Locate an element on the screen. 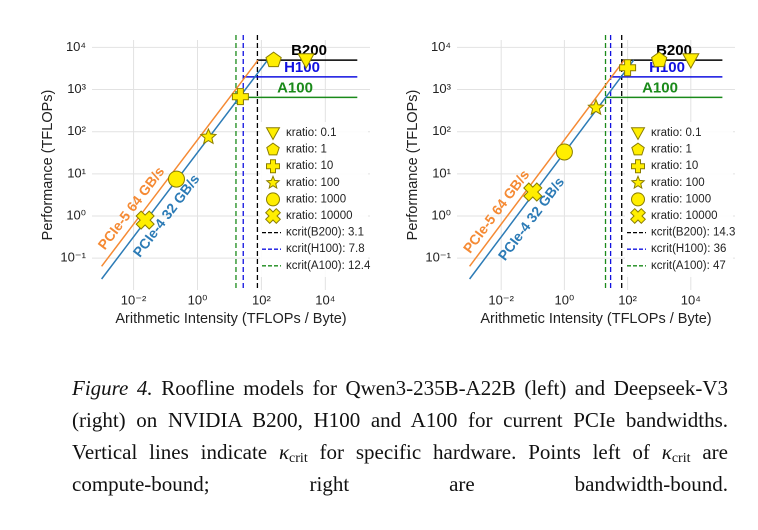  legend-label: κcrit(B200): 3.1 is located at coordinates (325, 233).